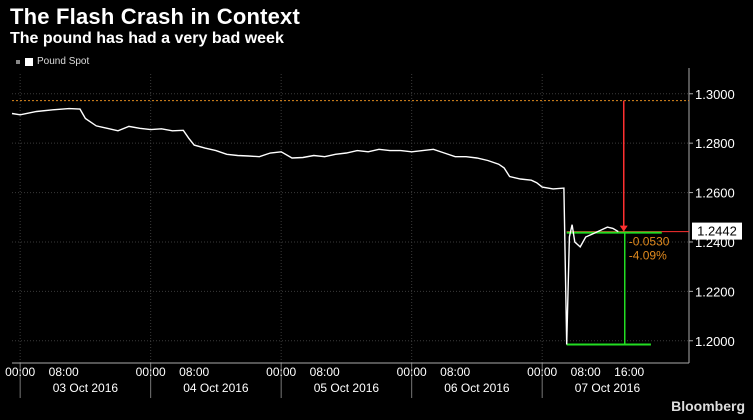 The height and width of the screenshot is (420, 753). I want to click on y-tick-label: 1.2200, so click(715, 291).